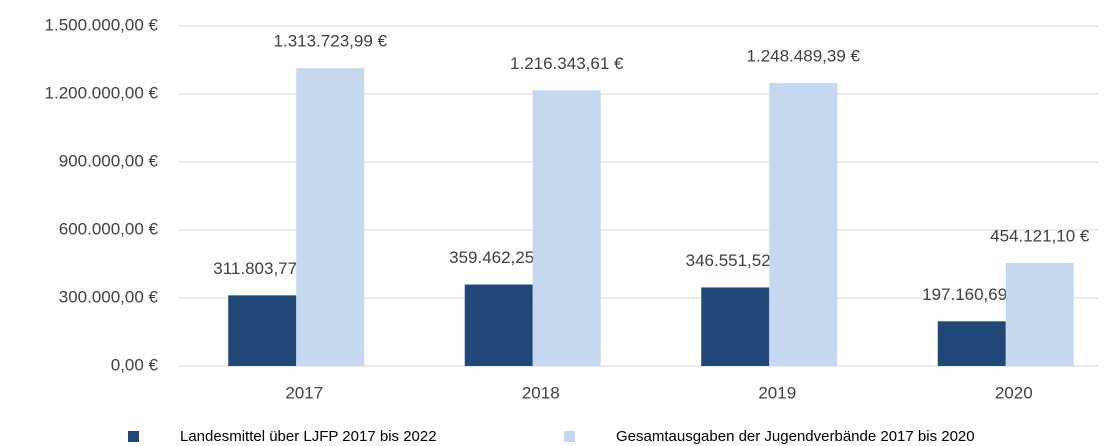 The width and height of the screenshot is (1111, 446). Describe the element at coordinates (308, 436) in the screenshot. I see `legend-label: Landesmittel über LJFP 2017 bis 2022` at that location.